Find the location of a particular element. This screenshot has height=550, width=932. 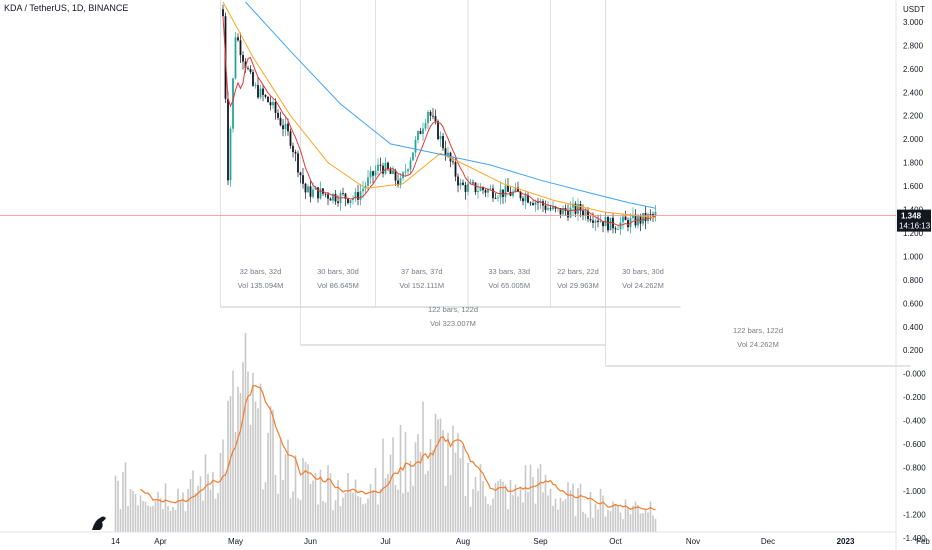

symbol-title: KDA / TetherUS, 1D, BINANCE is located at coordinates (66, 8).